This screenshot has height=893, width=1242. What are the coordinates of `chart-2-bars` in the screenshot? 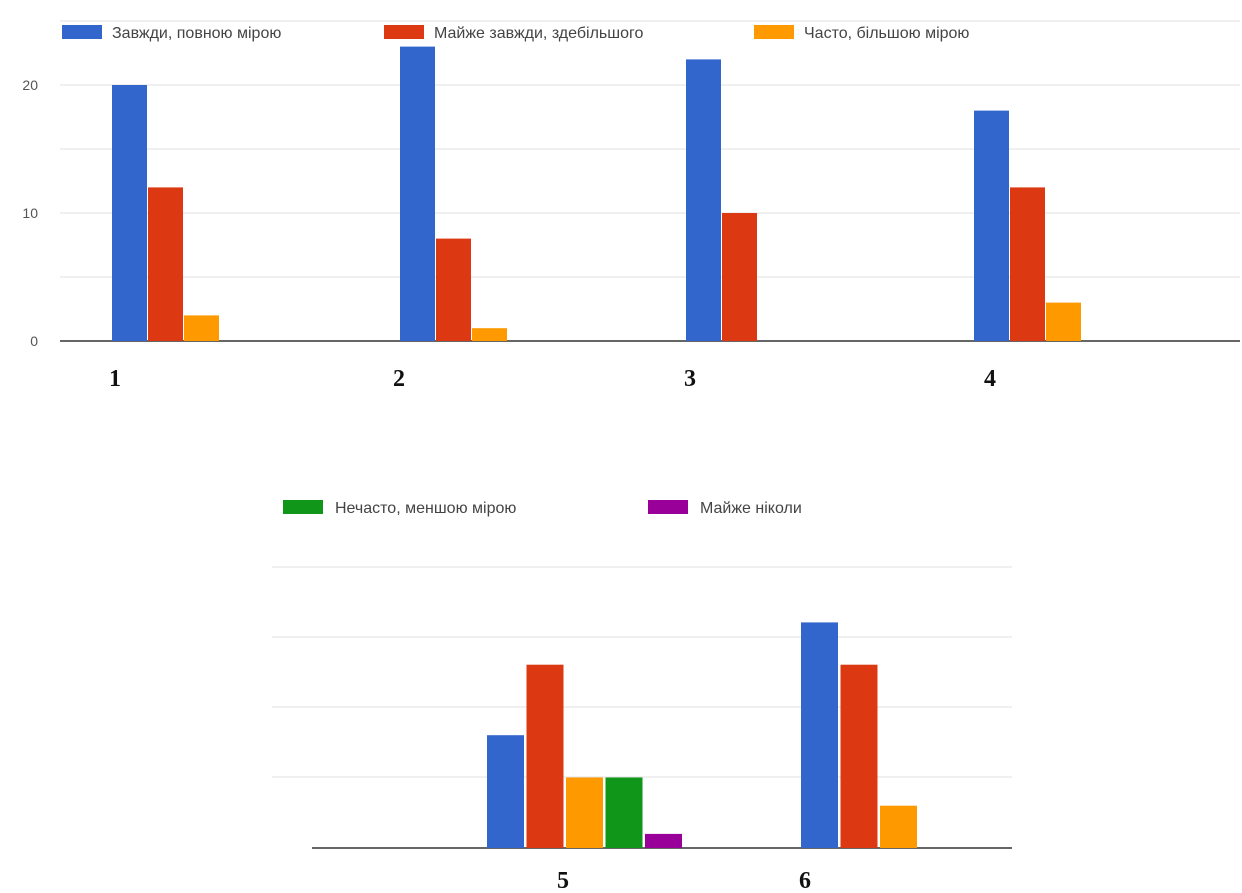 It's located at (702, 735).